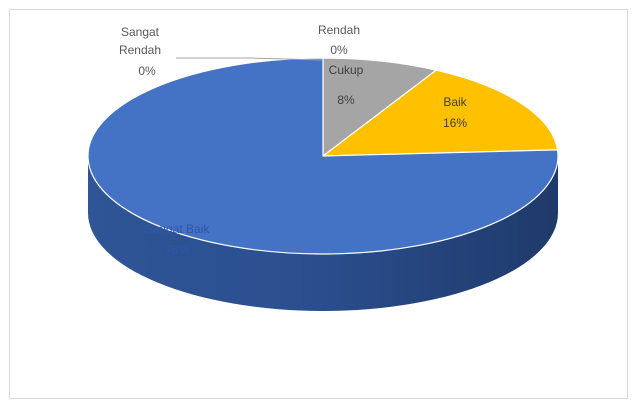  What do you see at coordinates (178, 239) in the screenshot?
I see `data-label-sangat-baik: Sangat Baik 76%` at bounding box center [178, 239].